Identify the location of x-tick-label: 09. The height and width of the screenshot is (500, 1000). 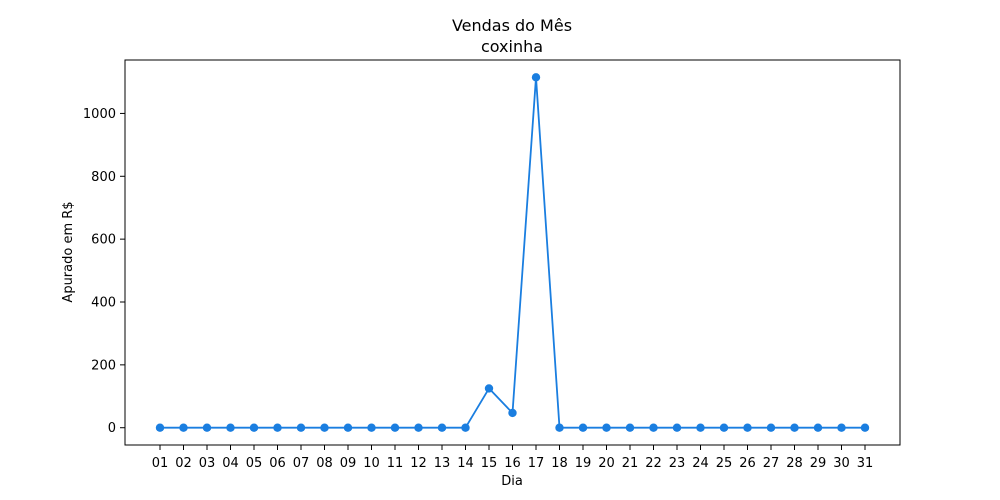
(348, 463).